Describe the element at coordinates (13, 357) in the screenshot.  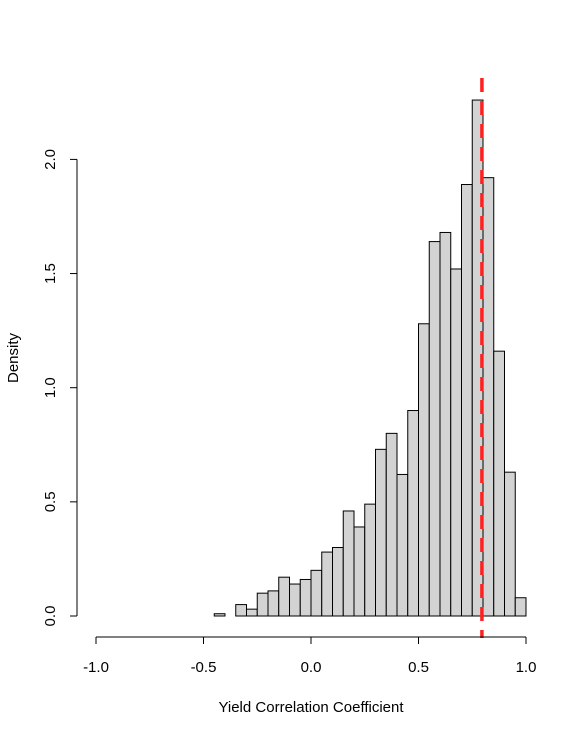
I see `y-axis-title: Density` at that location.